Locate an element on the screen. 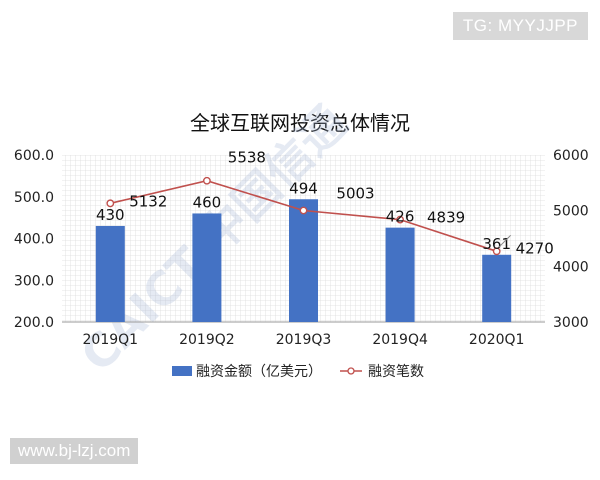 The height and width of the screenshot is (480, 600). bar-value-label: 426 is located at coordinates (400, 217).